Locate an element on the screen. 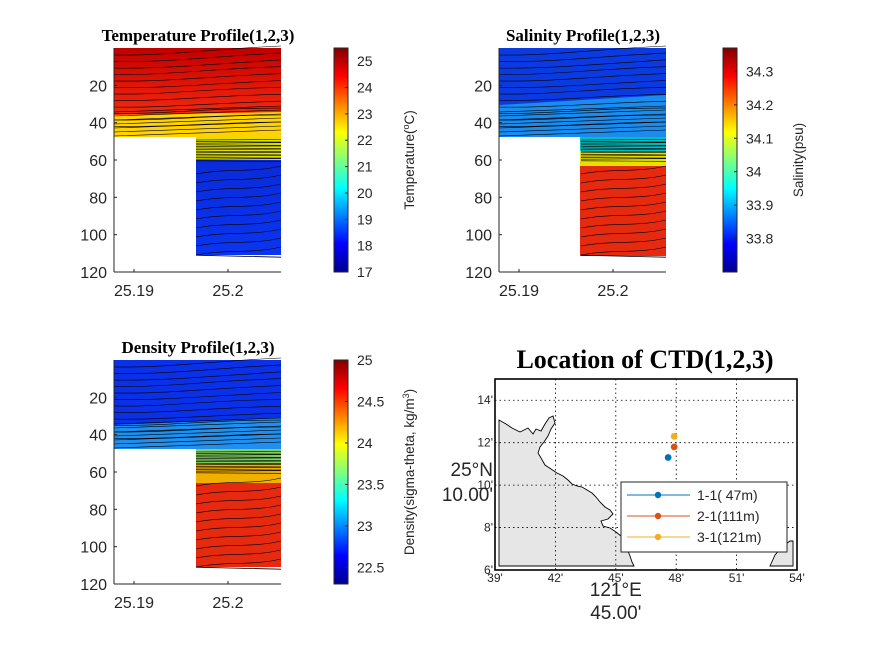 This screenshot has height=656, width=875. salinity-colorbar: 33.8 33.9 34 34.1 34.2 34.3 Salinity(psu) is located at coordinates (764, 160).